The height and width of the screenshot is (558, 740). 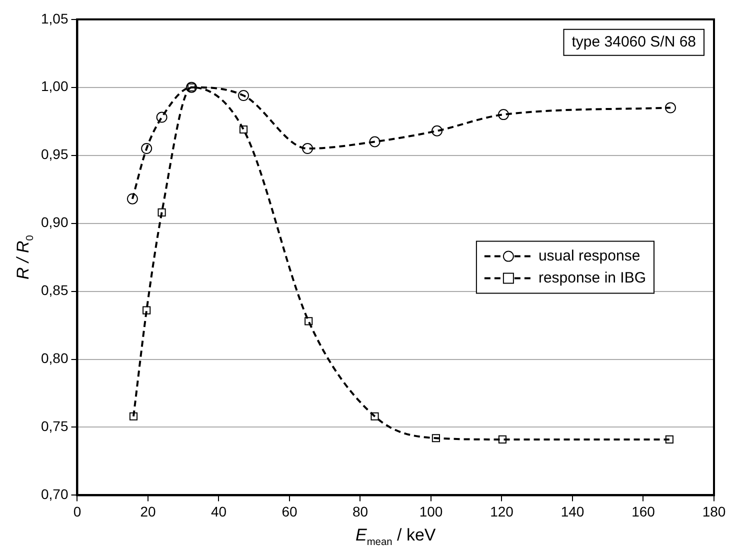 What do you see at coordinates (54, 290) in the screenshot?
I see `y-tick-label: 0,85` at bounding box center [54, 290].